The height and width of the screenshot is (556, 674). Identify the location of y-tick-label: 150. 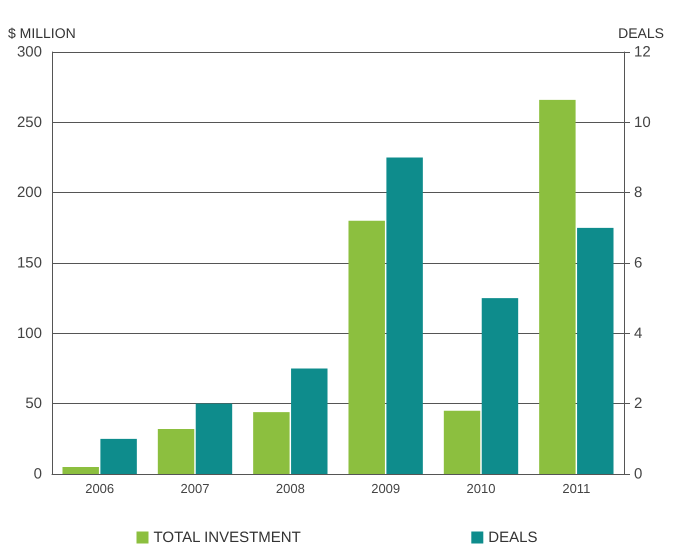
(29, 263).